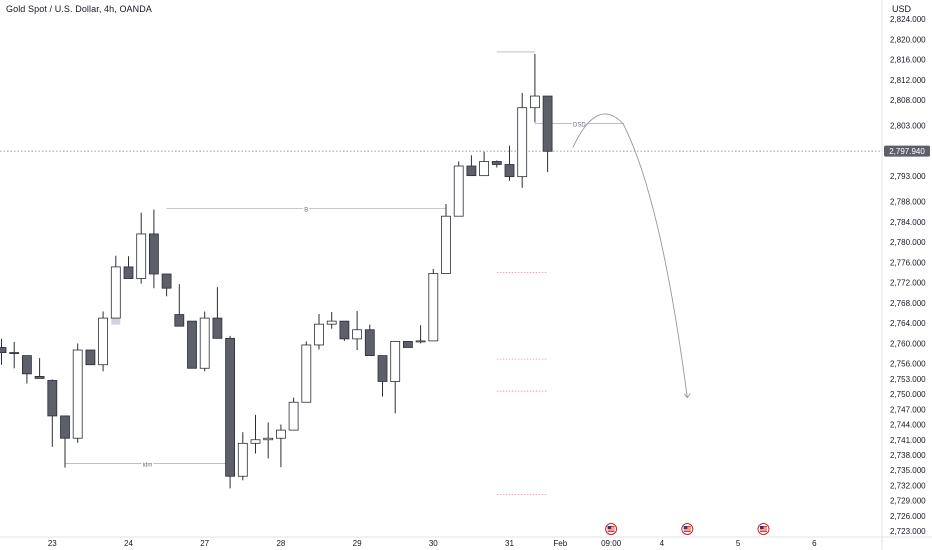  Describe the element at coordinates (908, 262) in the screenshot. I see `y-tick-label: 2,776.000` at that location.